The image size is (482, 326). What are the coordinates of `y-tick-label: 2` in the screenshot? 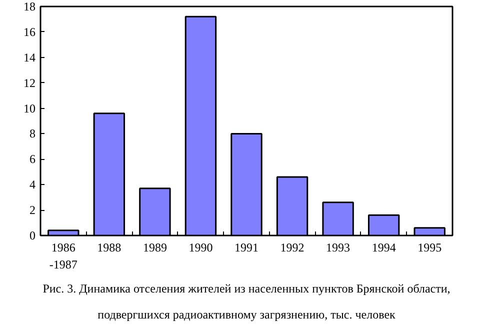 It's located at (33, 210).